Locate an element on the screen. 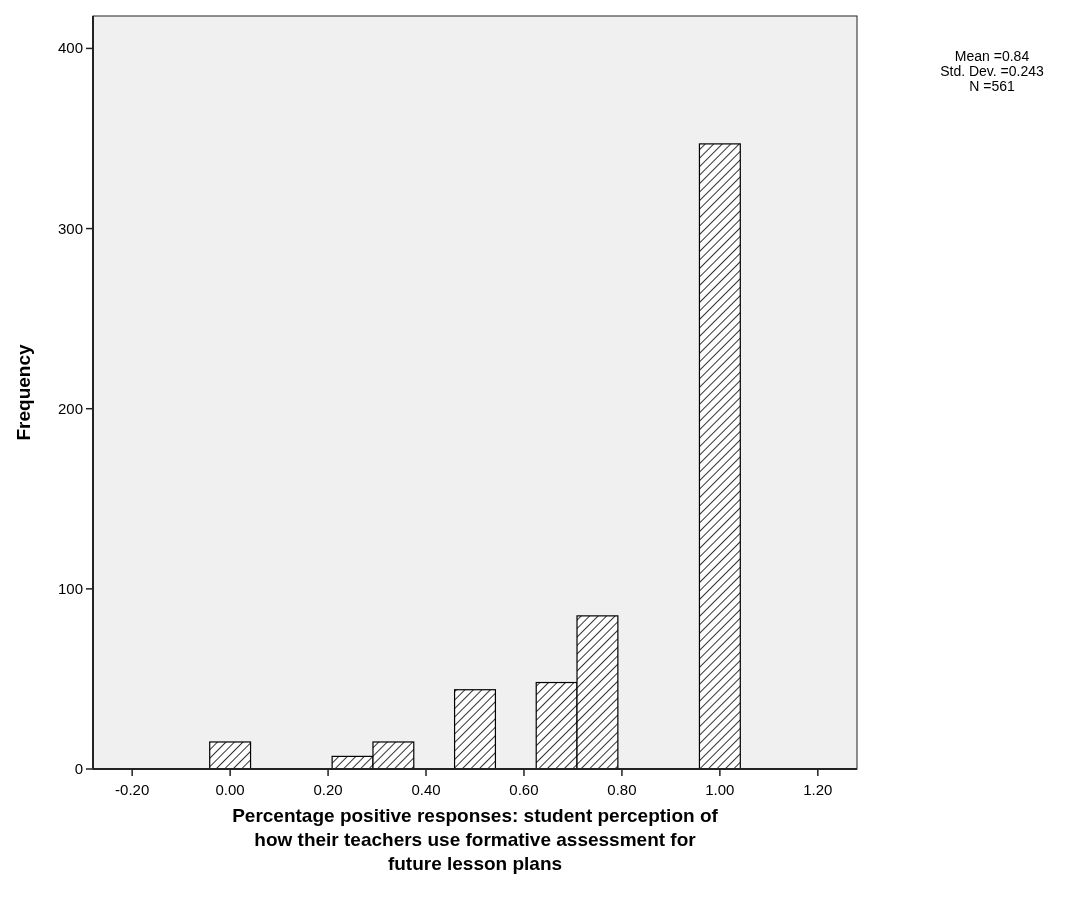 The image size is (1075, 914). x-tick-label: 0.20 is located at coordinates (328, 789).